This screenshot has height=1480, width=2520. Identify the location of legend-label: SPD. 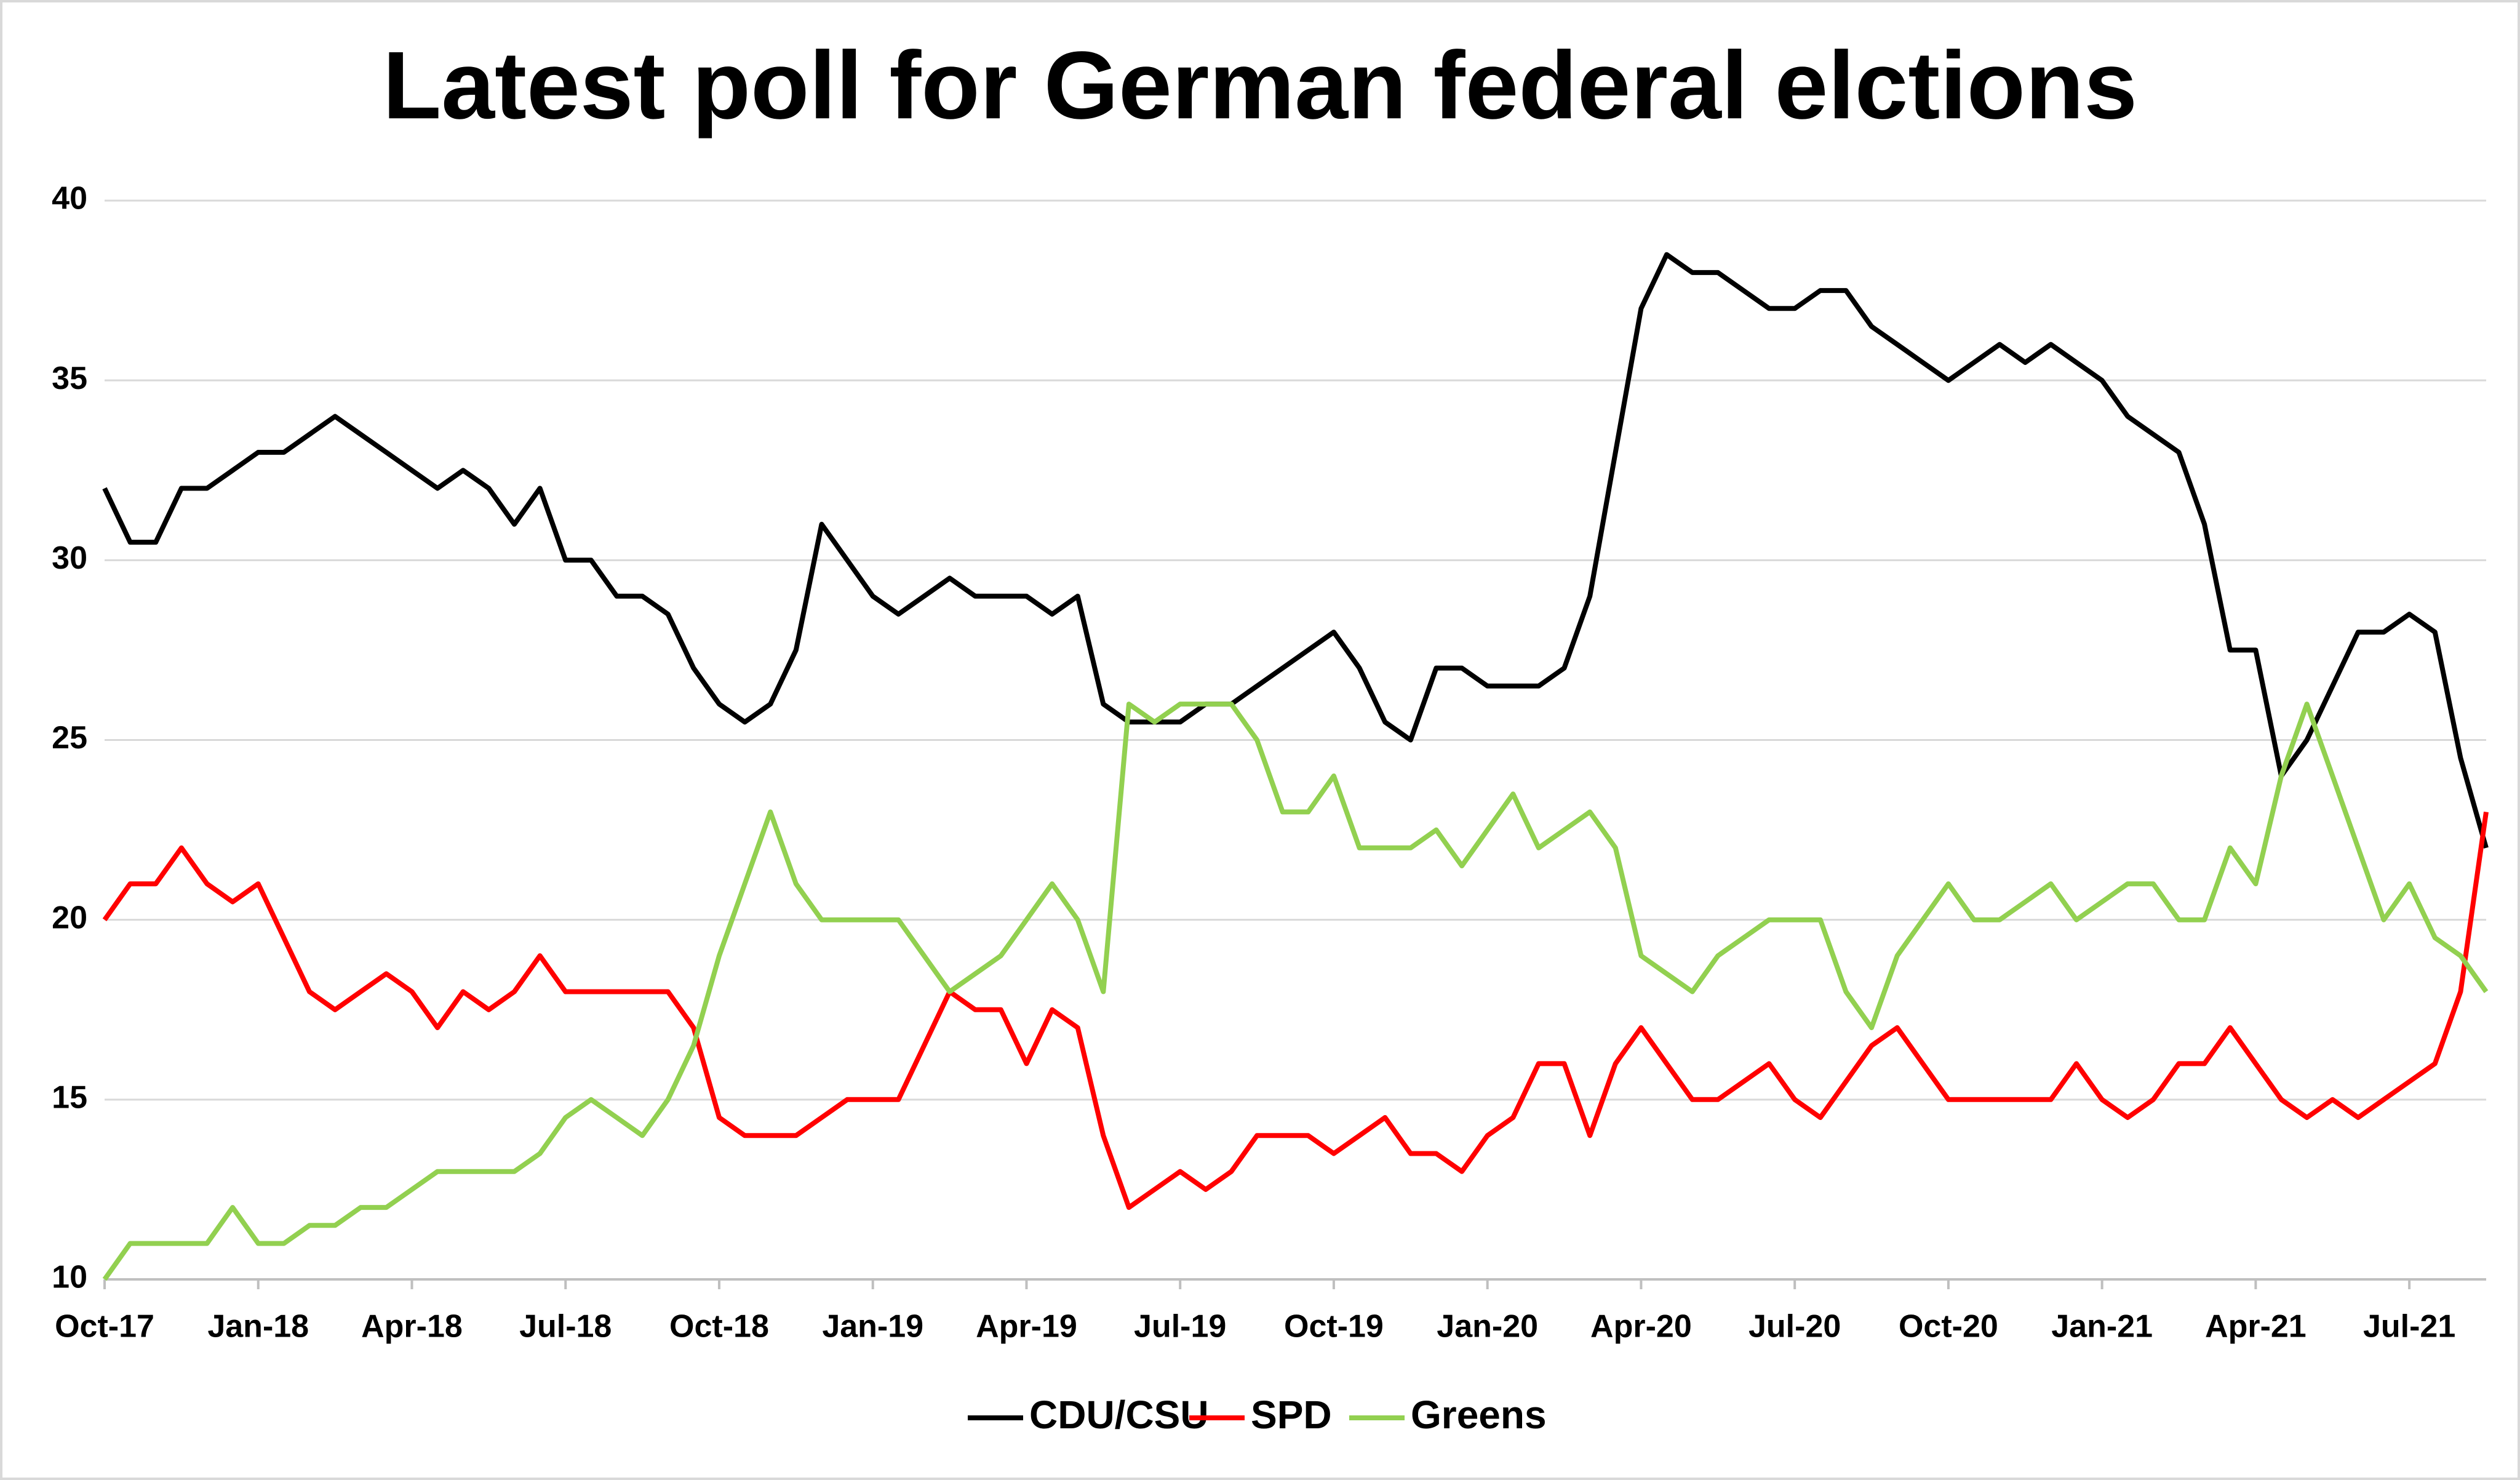
(1291, 1415).